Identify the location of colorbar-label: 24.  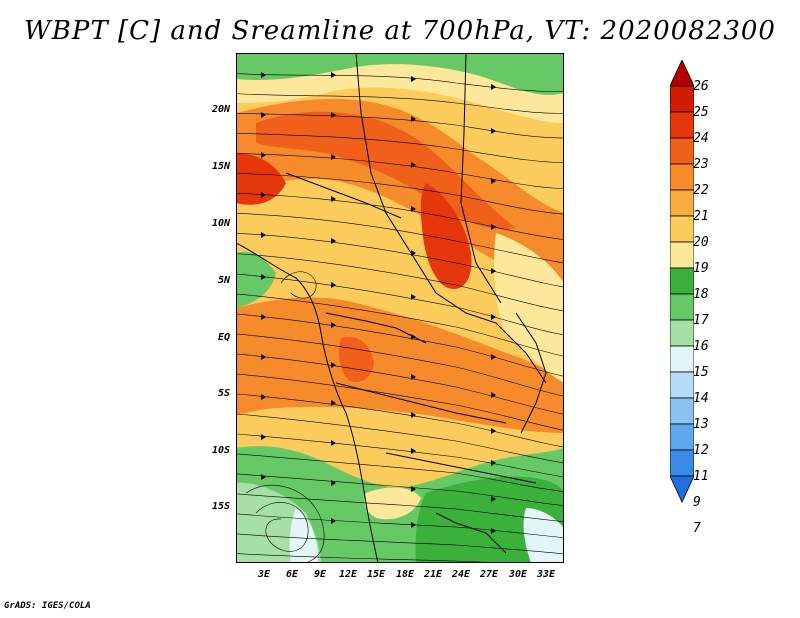
(701, 138).